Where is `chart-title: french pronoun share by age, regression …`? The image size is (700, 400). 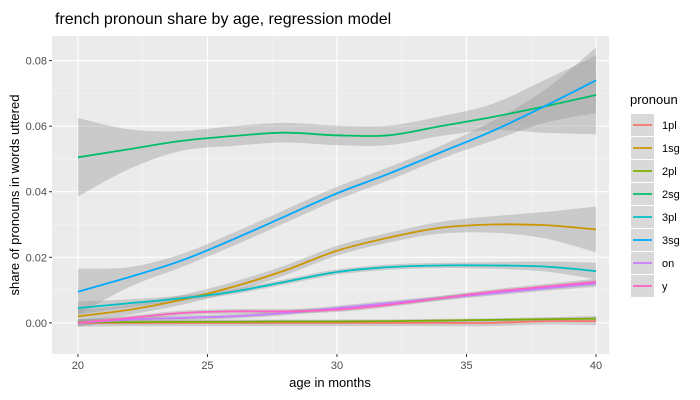
chart-title: french pronoun share by age, regression … is located at coordinates (223, 19).